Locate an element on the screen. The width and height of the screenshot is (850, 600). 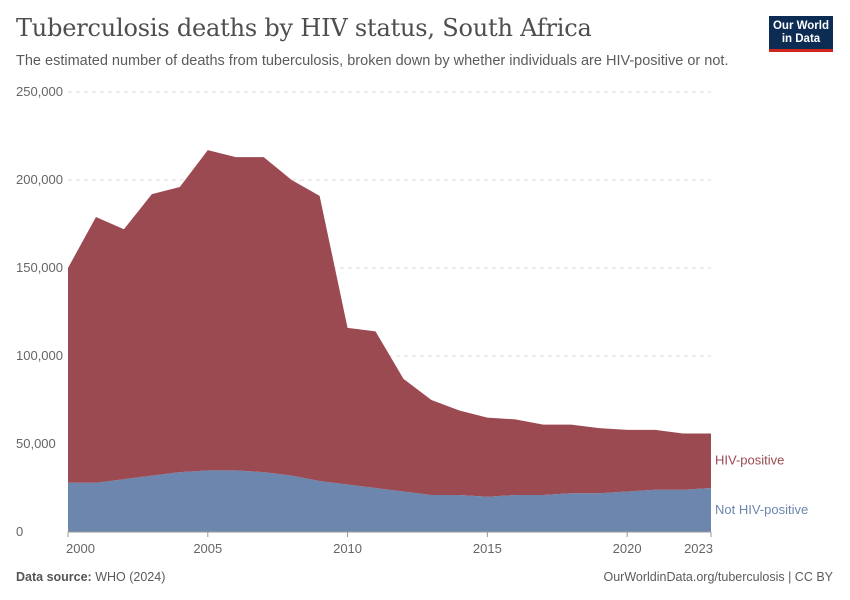
area-not-hiv-positive is located at coordinates (389, 501).